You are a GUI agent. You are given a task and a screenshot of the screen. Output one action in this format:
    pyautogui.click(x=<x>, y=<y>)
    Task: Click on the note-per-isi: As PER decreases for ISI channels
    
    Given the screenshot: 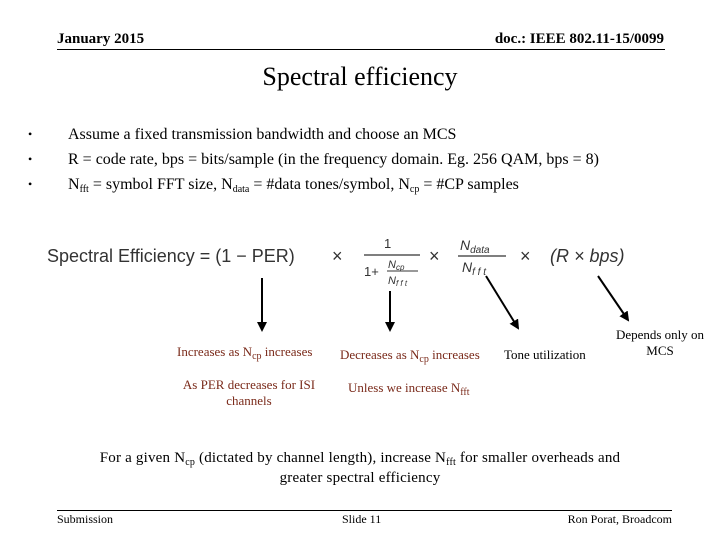 What is the action you would take?
    pyautogui.click(x=249, y=392)
    